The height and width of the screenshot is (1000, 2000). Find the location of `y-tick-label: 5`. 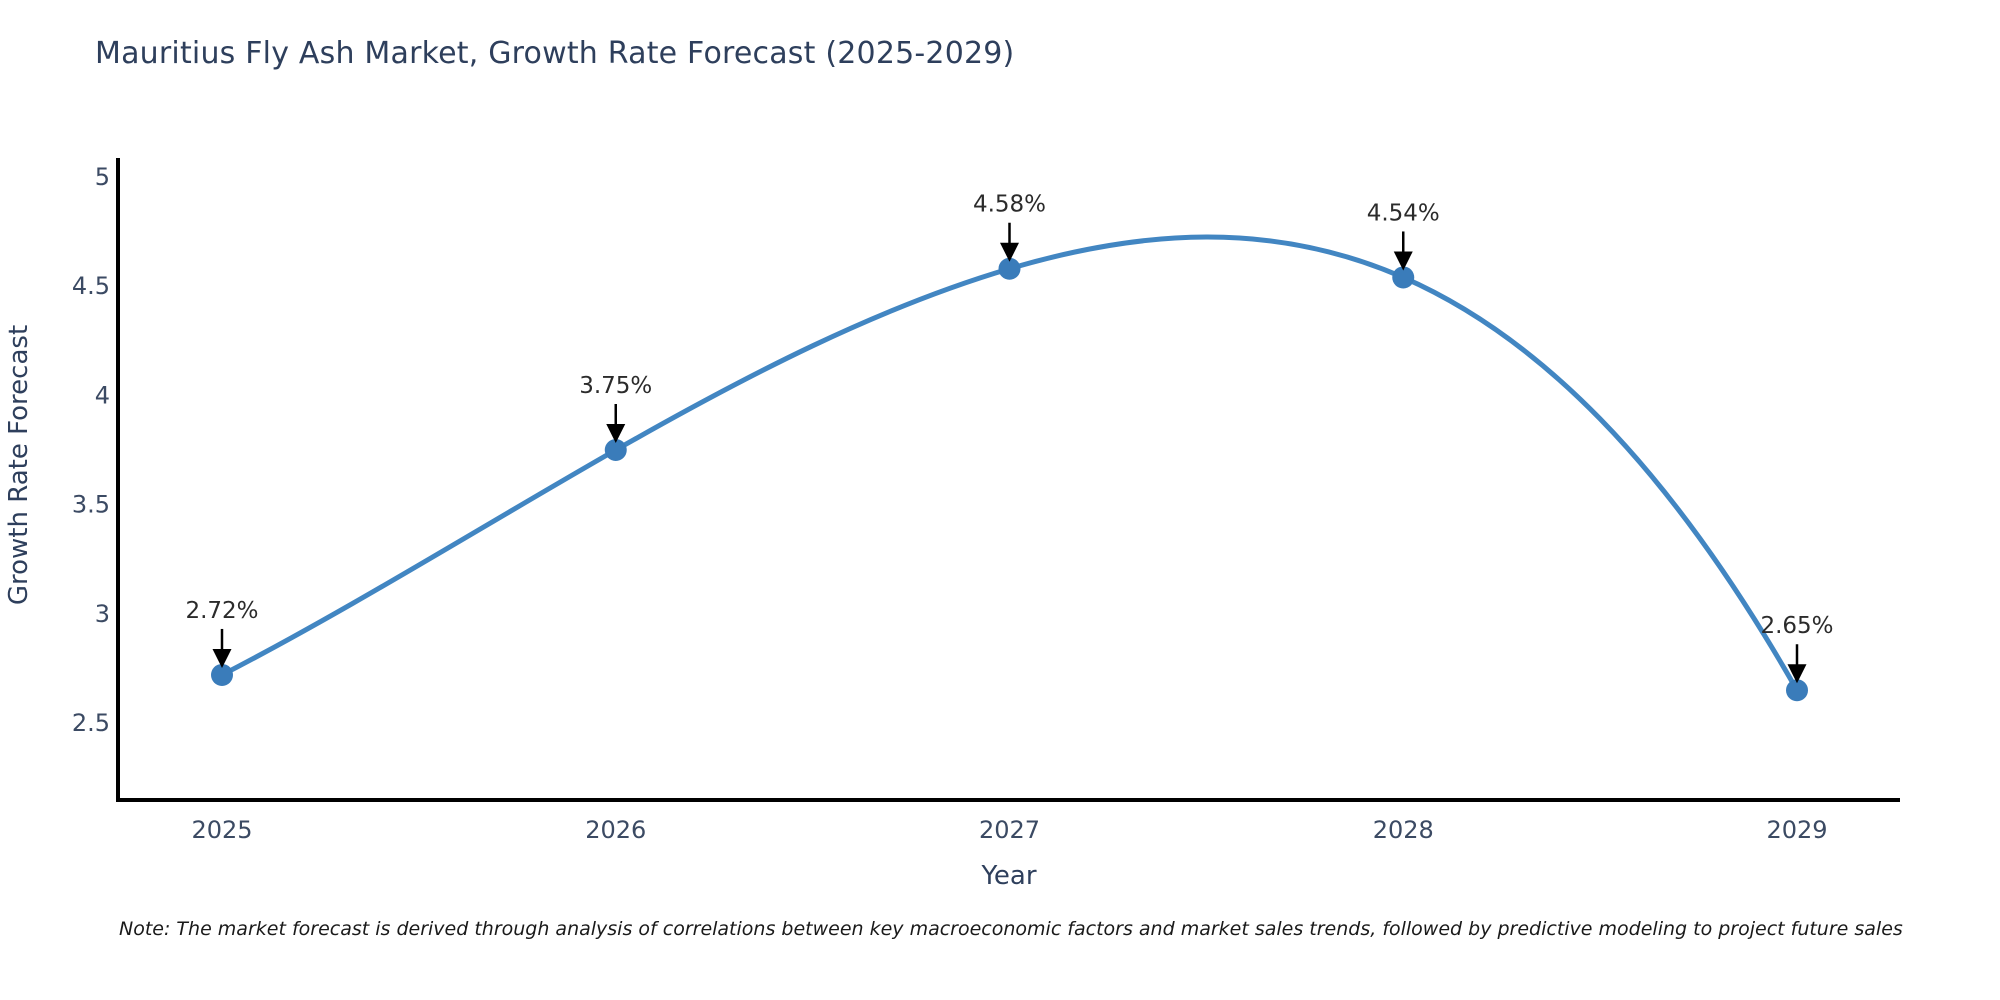

y-tick-label: 5 is located at coordinates (102, 177).